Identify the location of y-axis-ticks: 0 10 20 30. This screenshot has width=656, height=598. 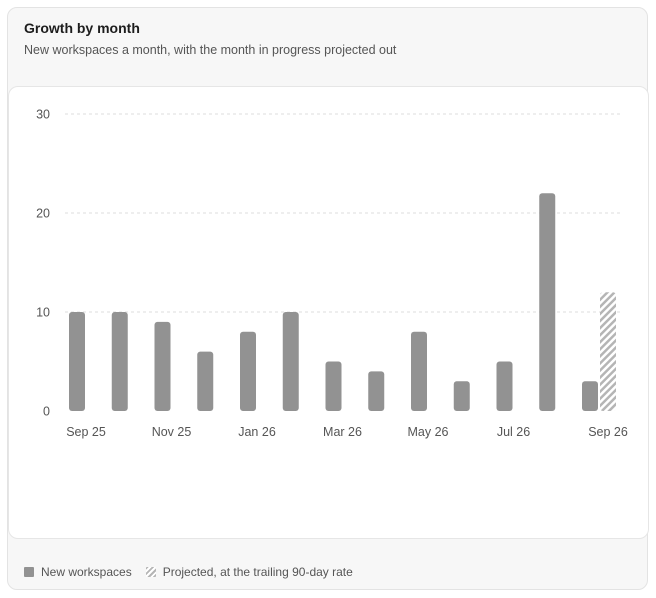
(43, 263).